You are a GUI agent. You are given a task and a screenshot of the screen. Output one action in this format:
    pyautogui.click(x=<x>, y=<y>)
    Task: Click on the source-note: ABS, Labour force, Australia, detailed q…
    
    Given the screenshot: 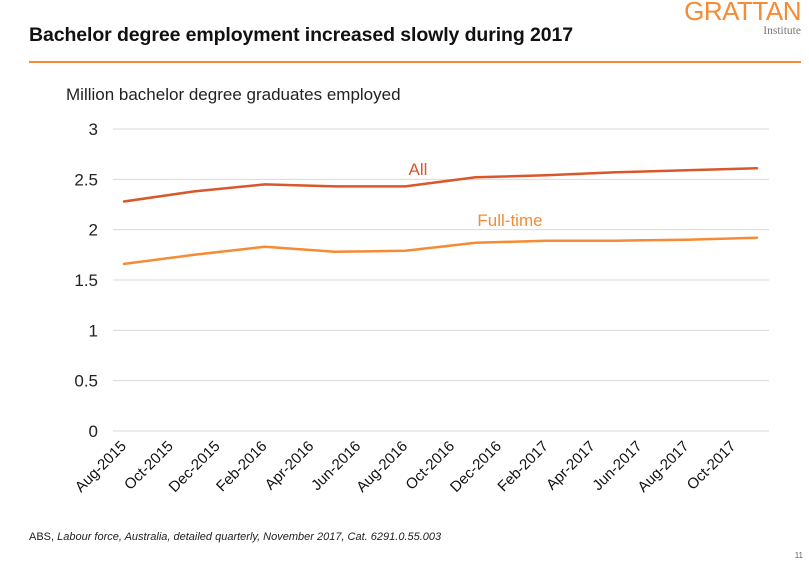 What is the action you would take?
    pyautogui.click(x=235, y=537)
    